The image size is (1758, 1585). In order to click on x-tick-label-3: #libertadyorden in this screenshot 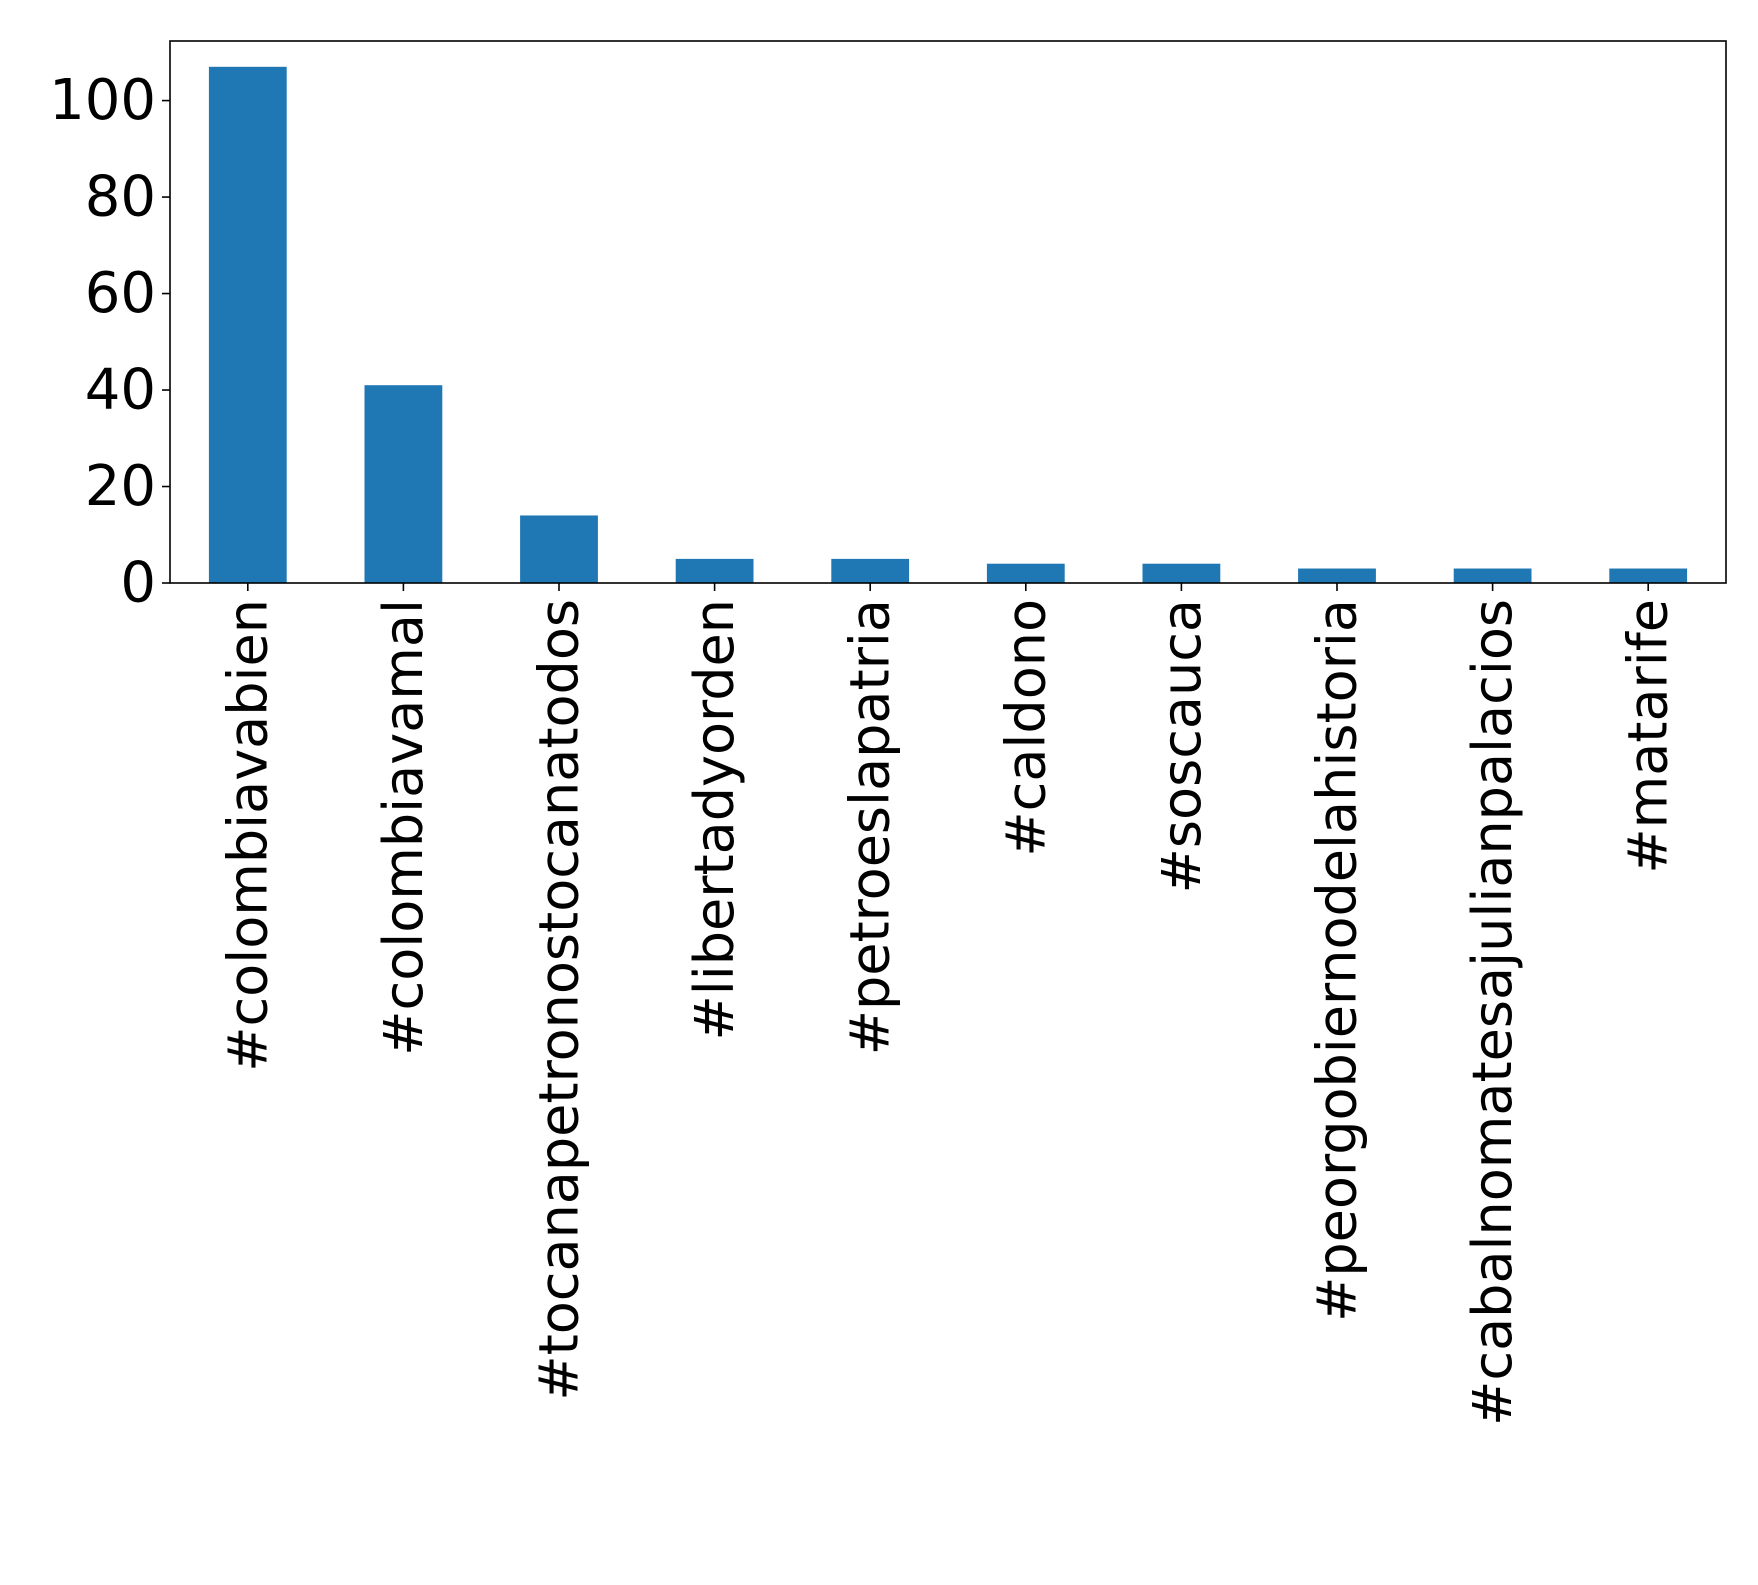, I will do `click(714, 819)`.